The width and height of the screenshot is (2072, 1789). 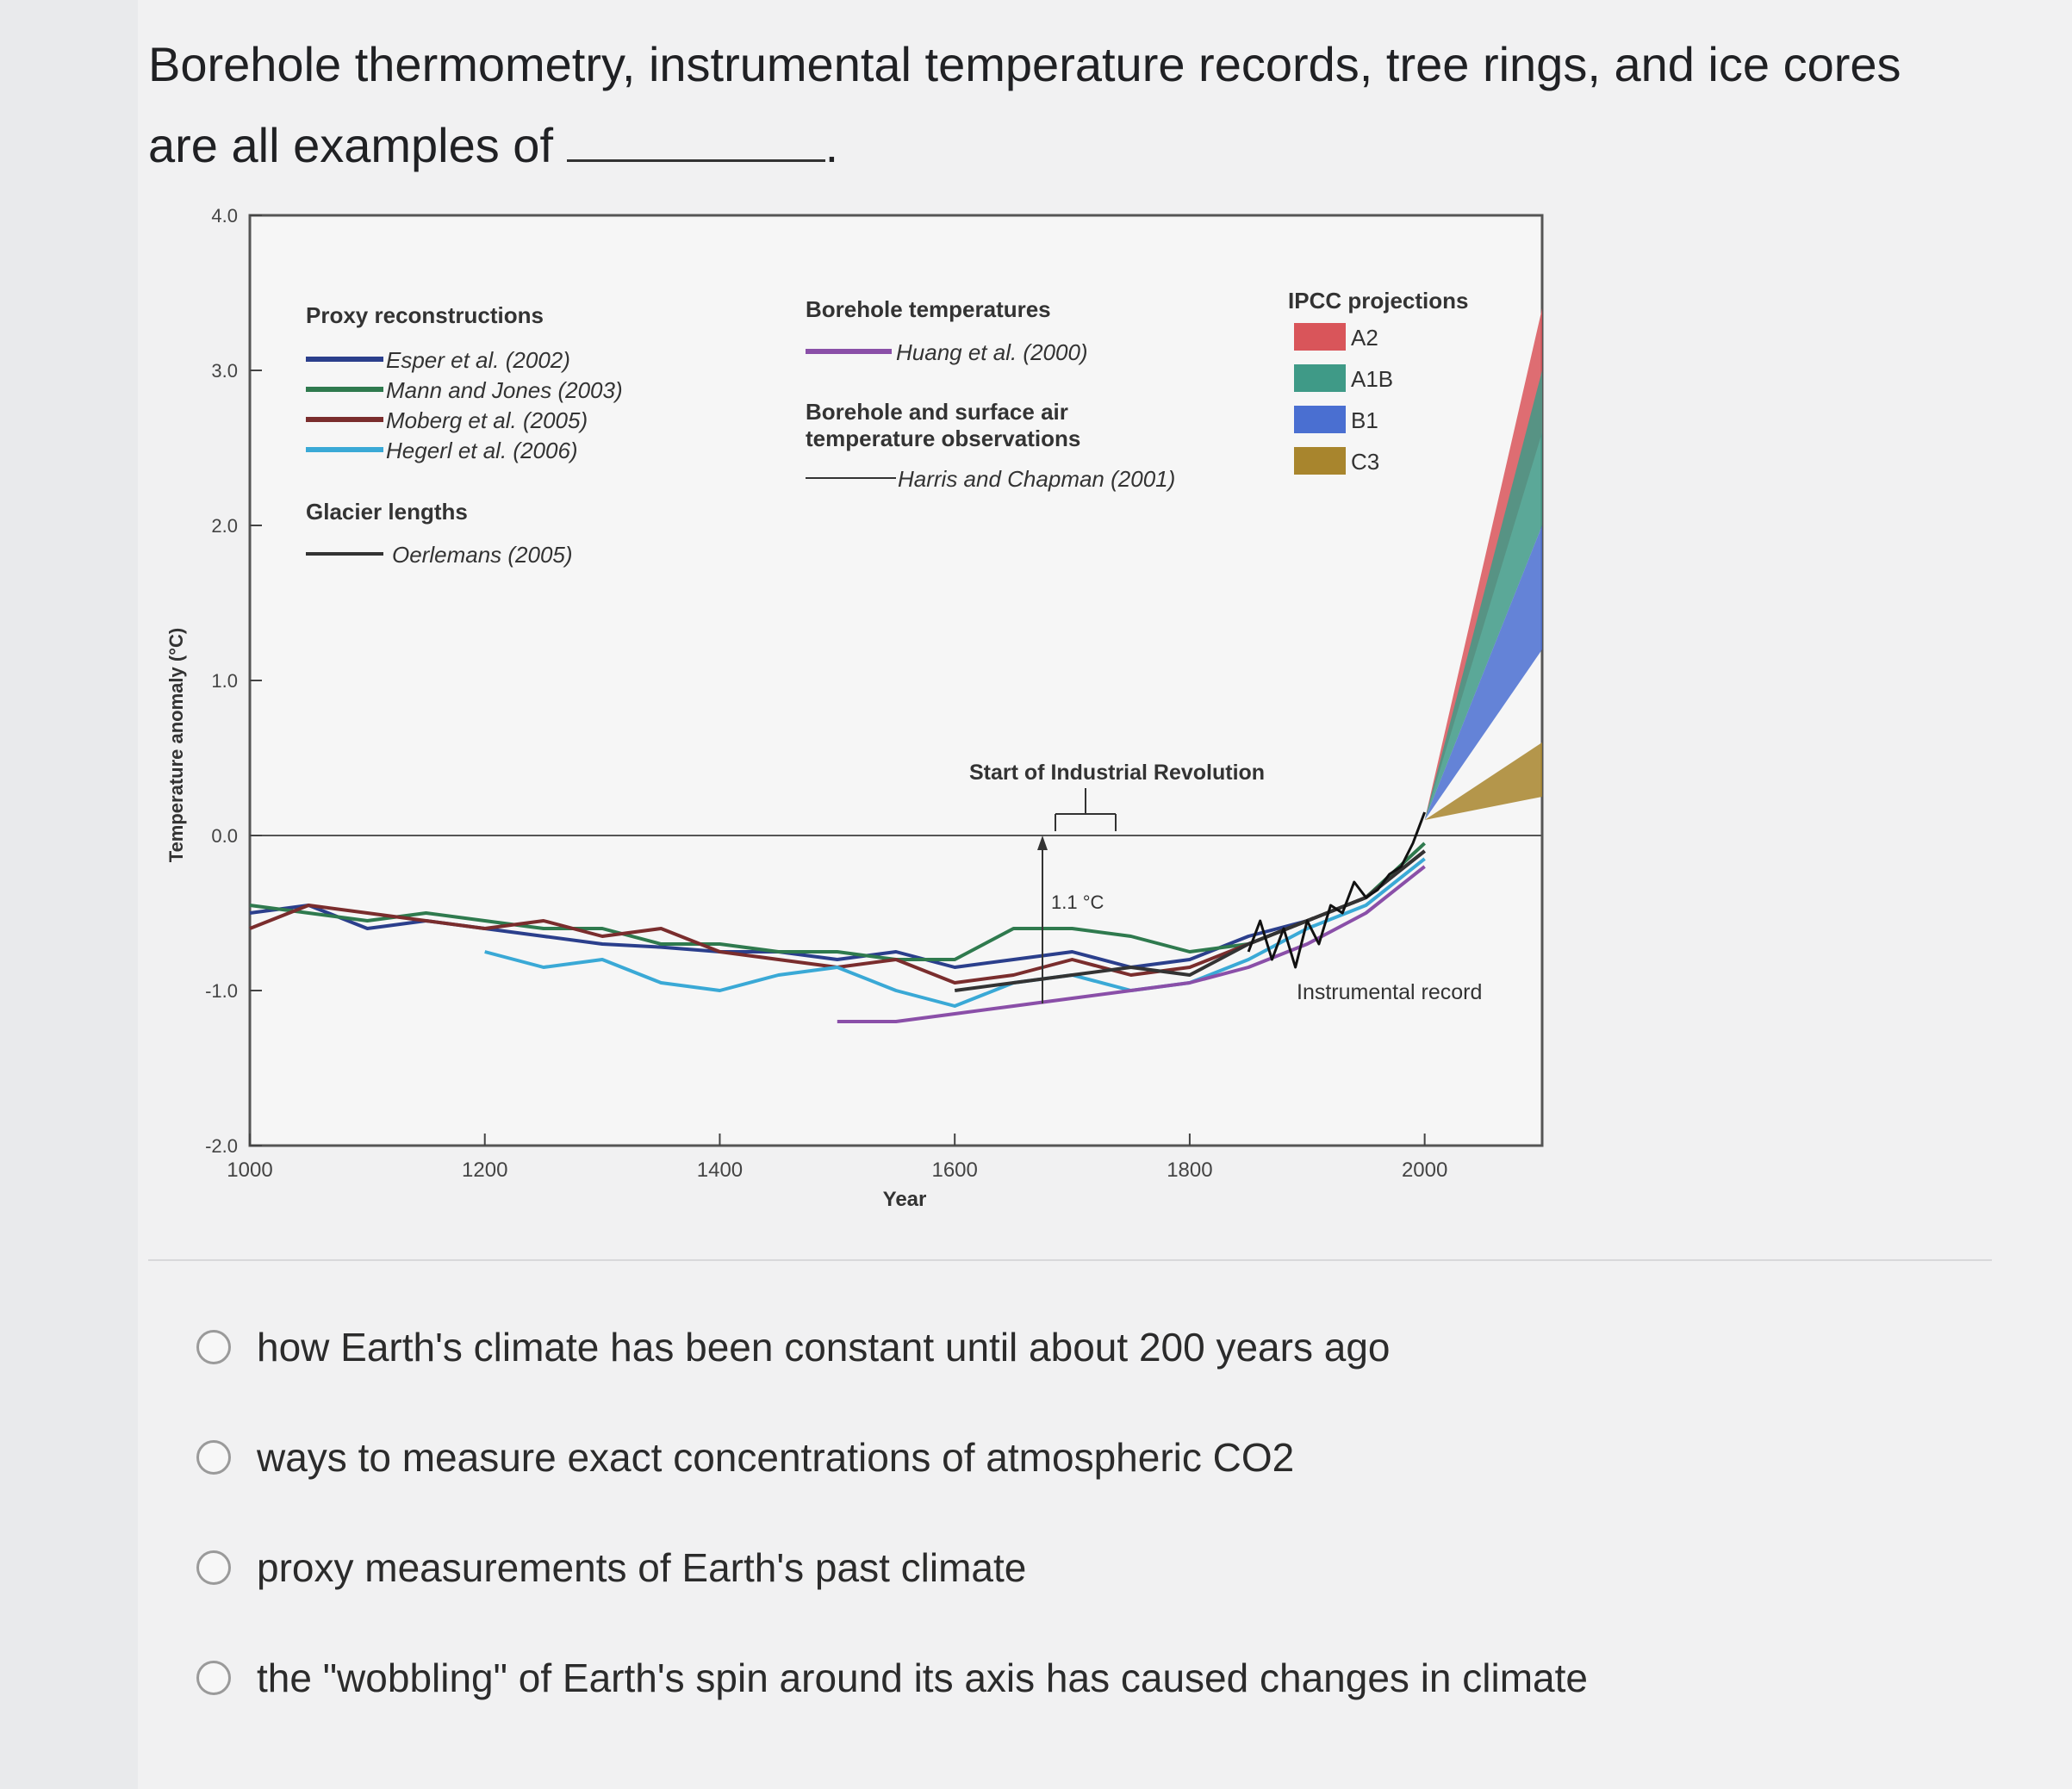 What do you see at coordinates (1483, 781) in the screenshot?
I see `projection-band-c3` at bounding box center [1483, 781].